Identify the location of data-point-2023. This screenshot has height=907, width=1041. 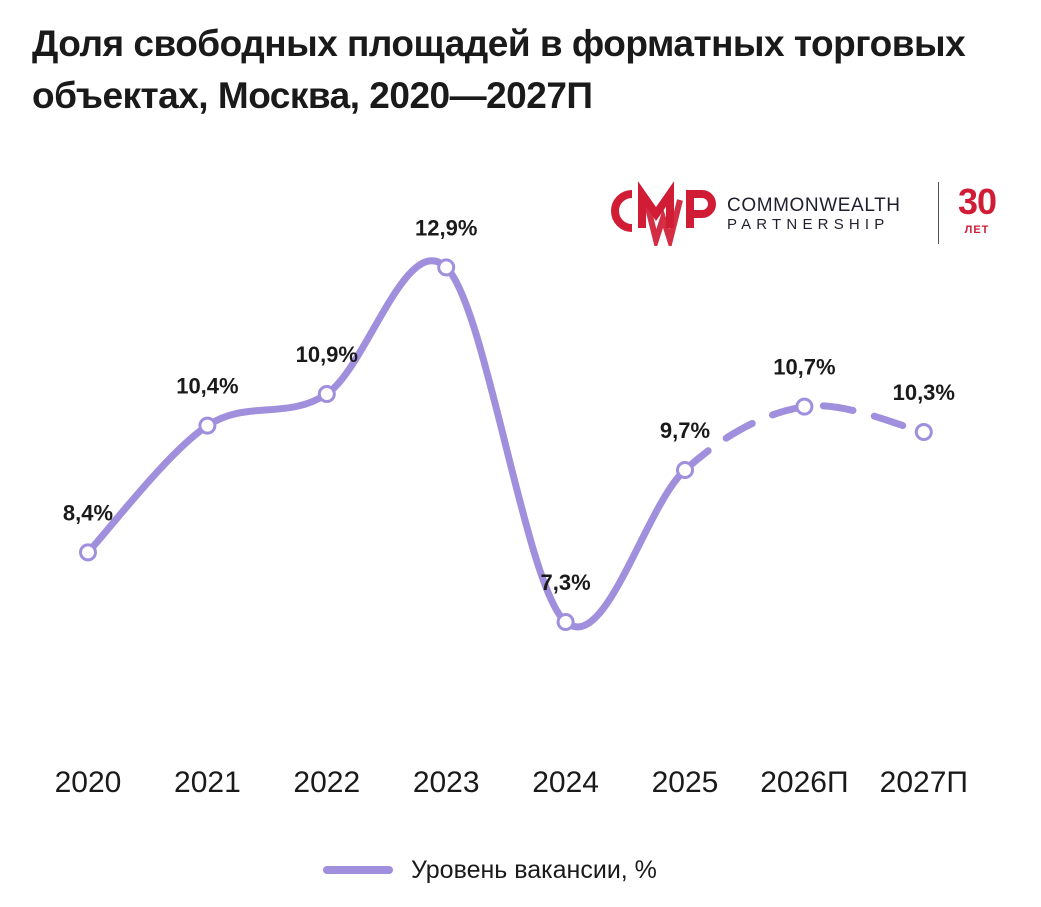
(446, 267).